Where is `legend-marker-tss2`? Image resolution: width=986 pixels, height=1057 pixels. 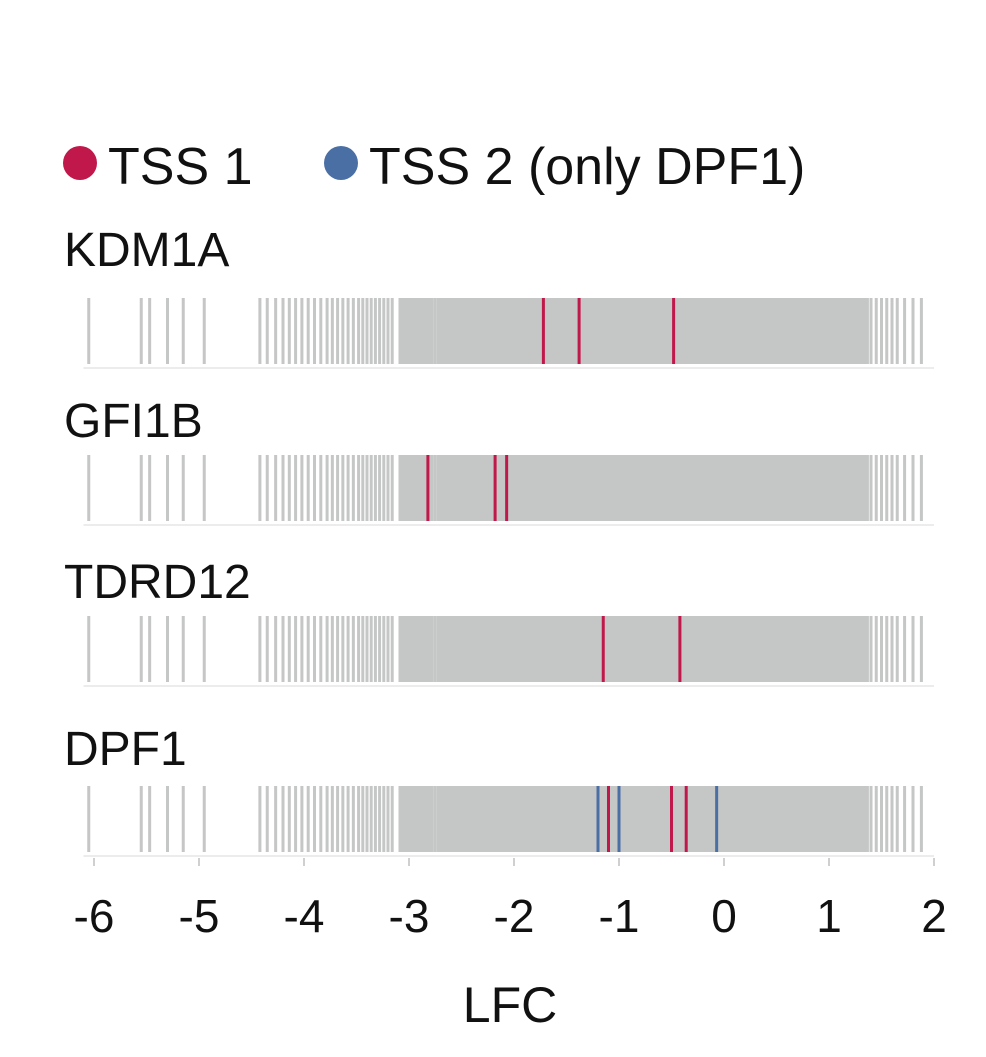
legend-marker-tss2 is located at coordinates (341, 163).